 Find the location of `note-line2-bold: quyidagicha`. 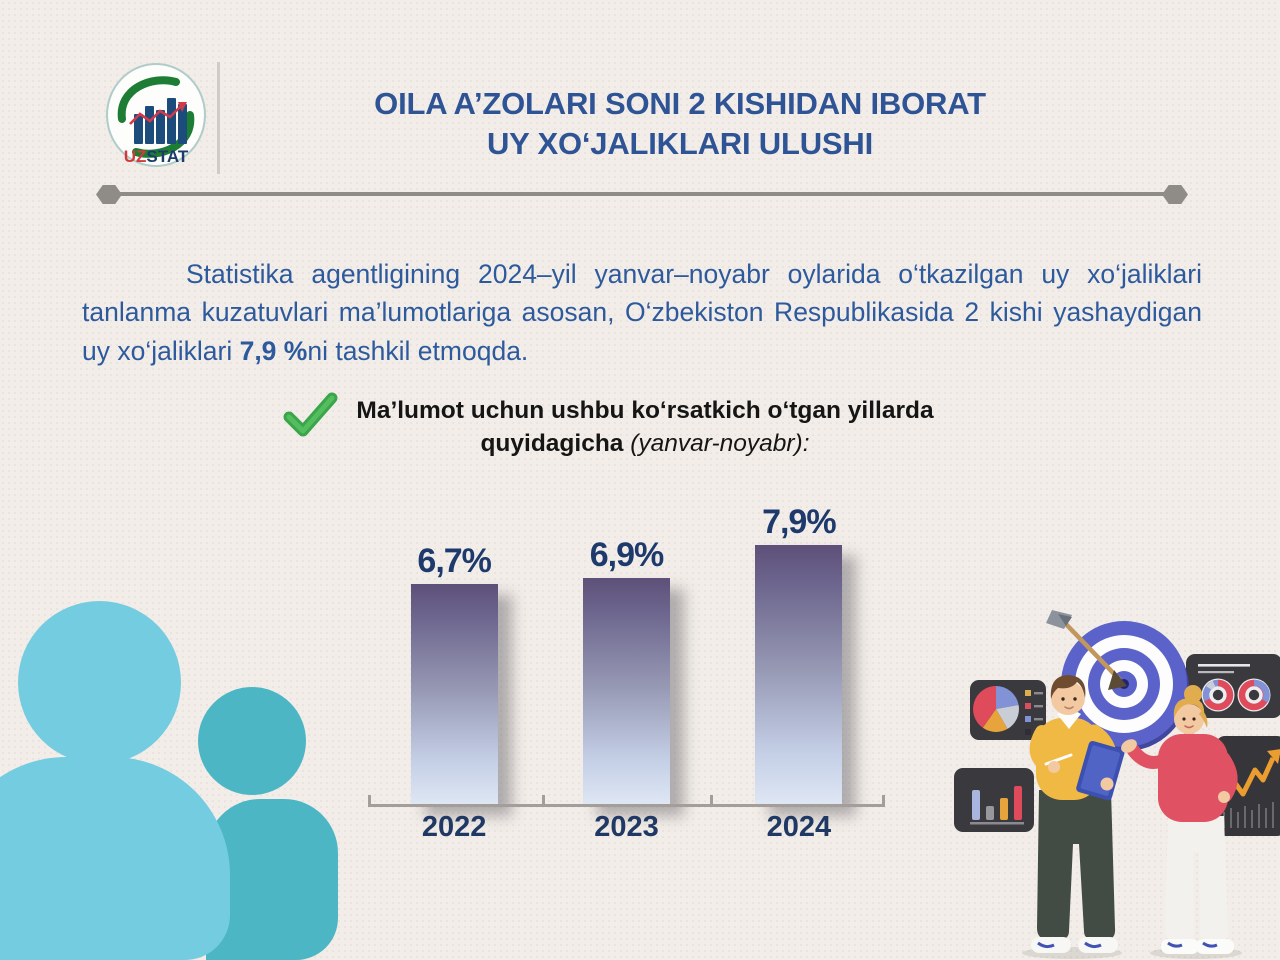

note-line2-bold: quyidagicha is located at coordinates (552, 443).